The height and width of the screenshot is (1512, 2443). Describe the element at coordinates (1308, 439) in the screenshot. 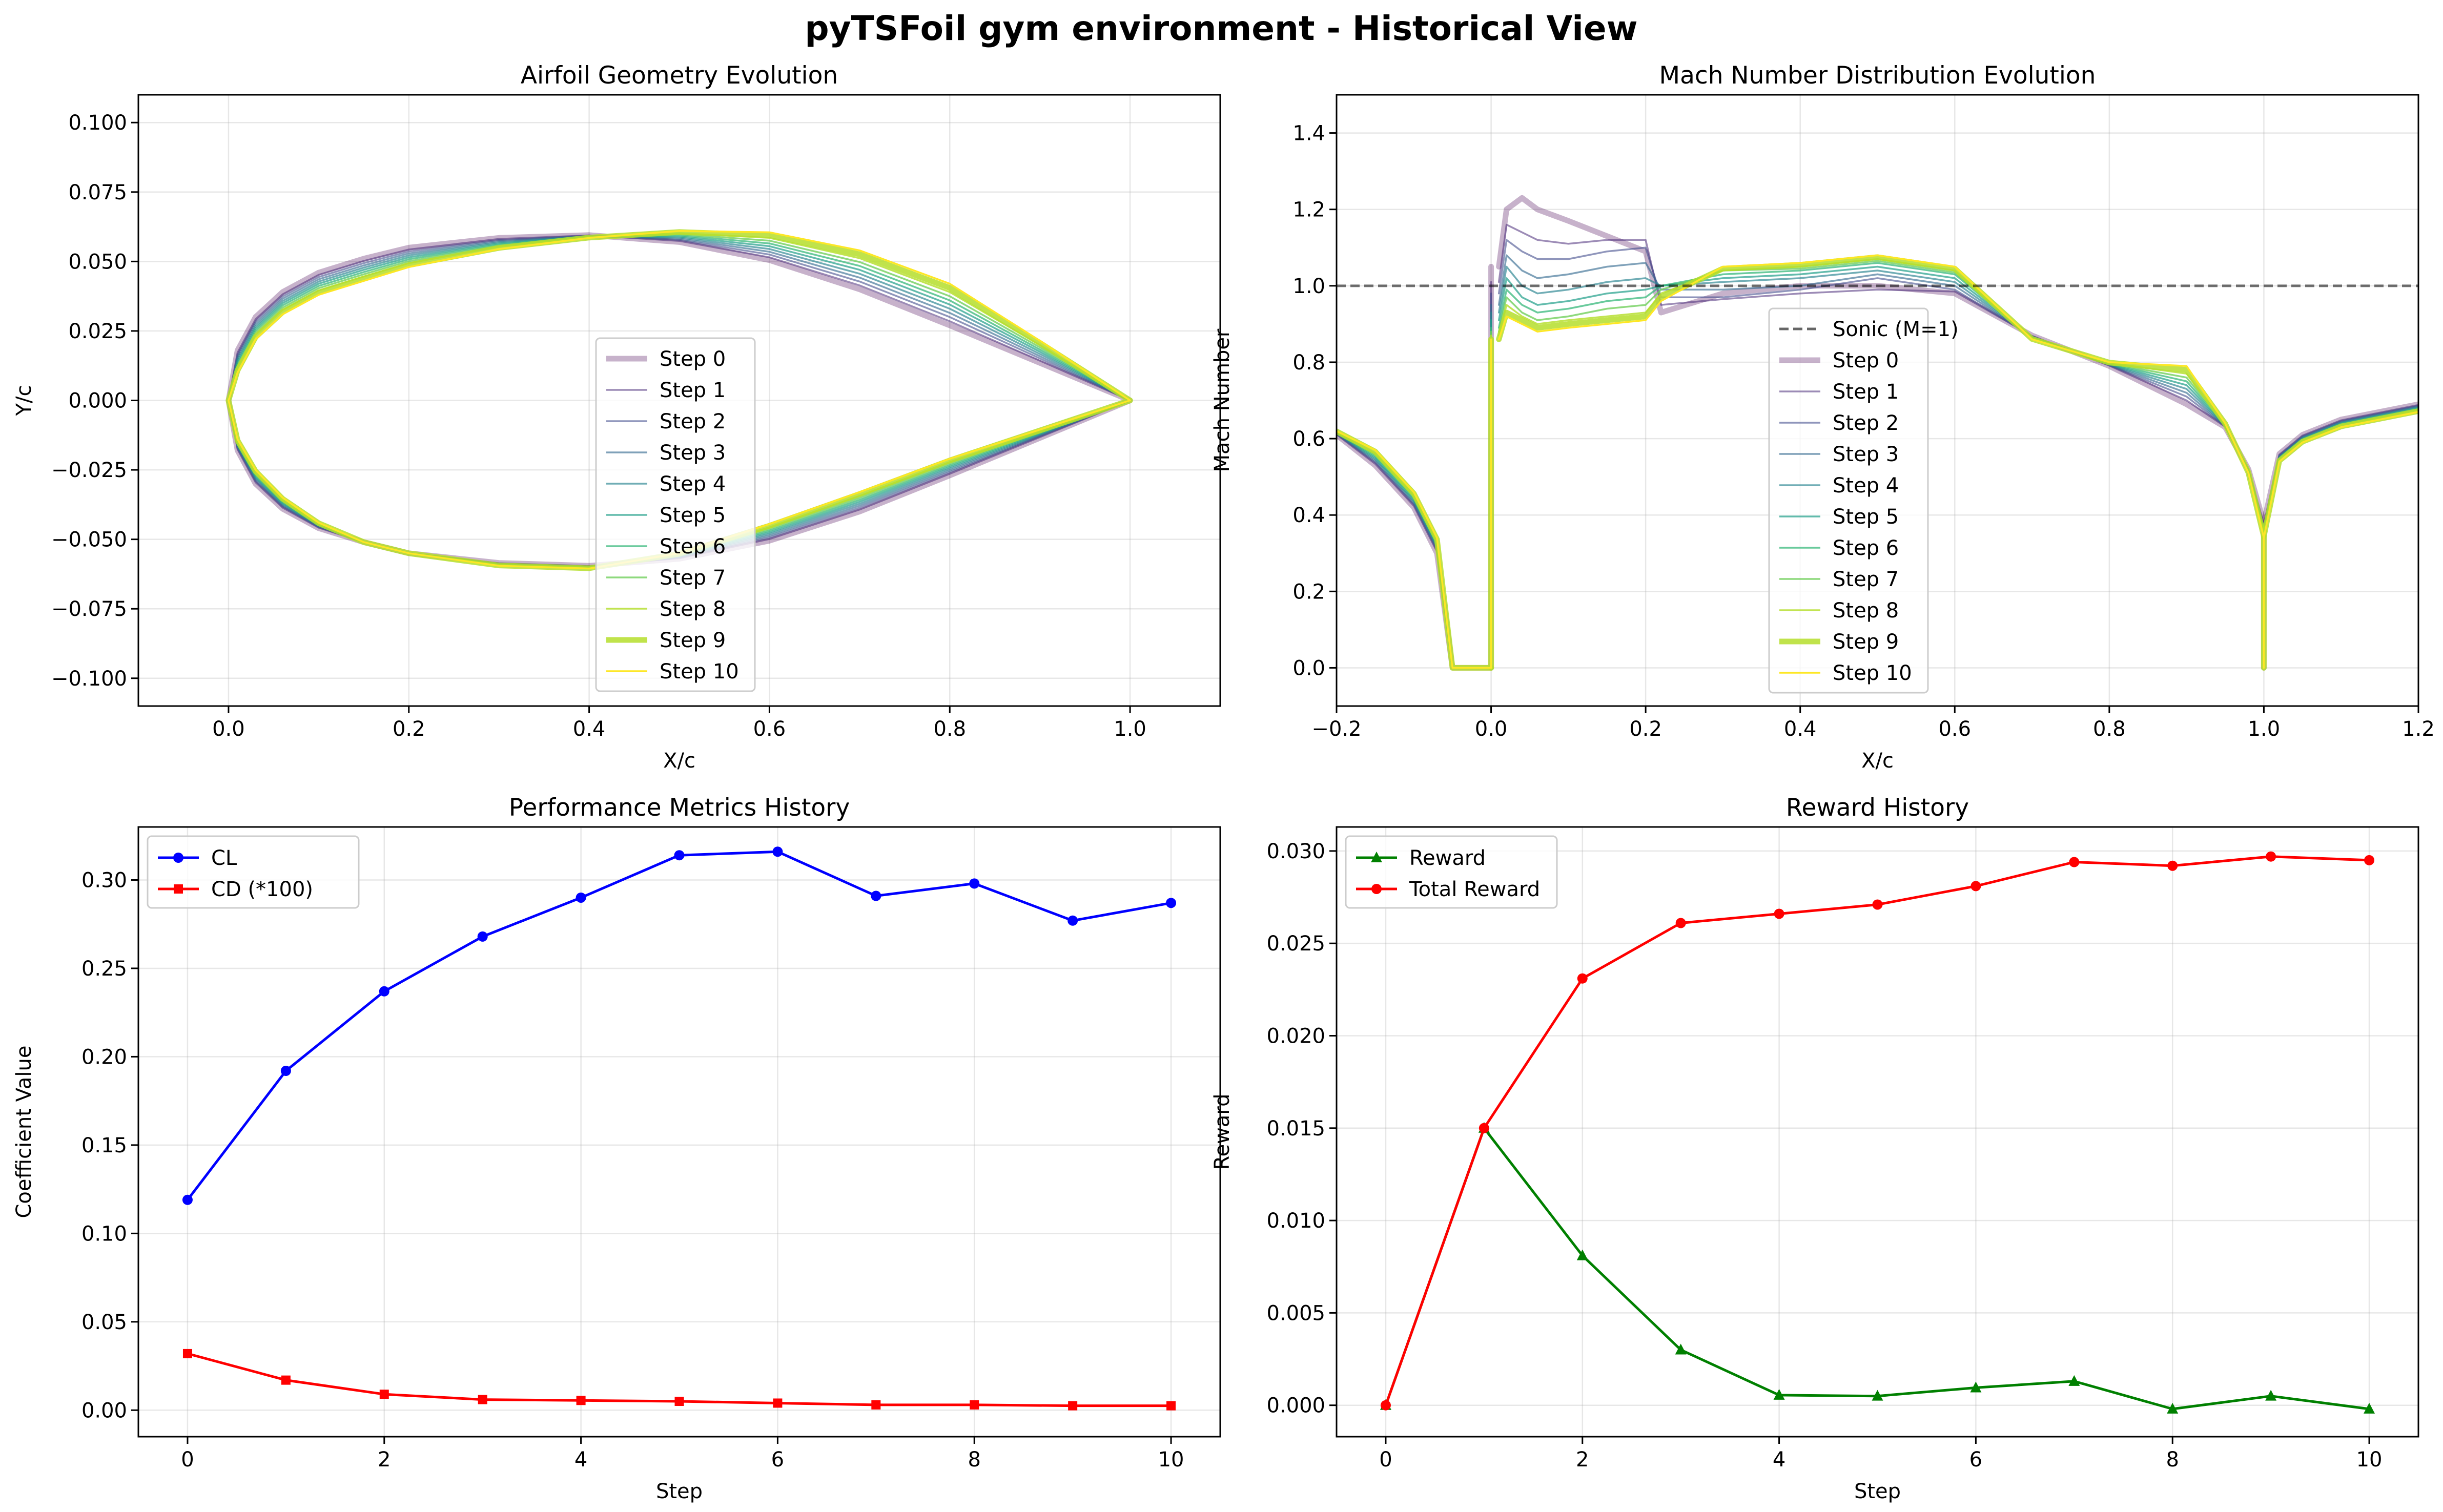

I see `y-tick-label: 0.6` at that location.